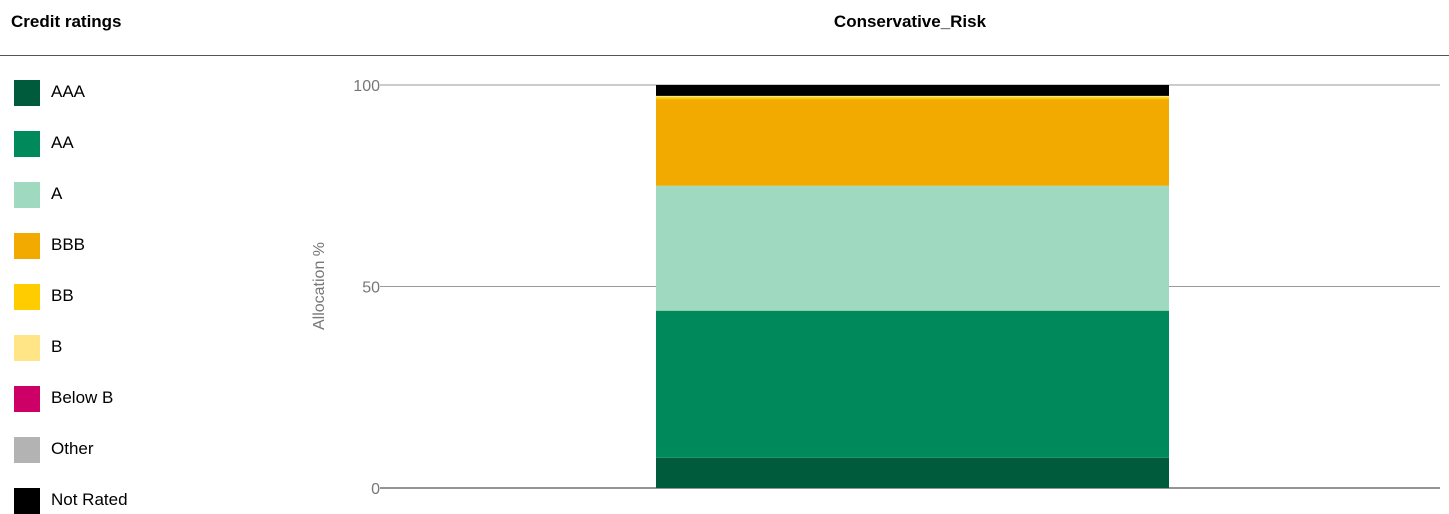  What do you see at coordinates (912, 90) in the screenshot?
I see `bar-segment-not-rated` at bounding box center [912, 90].